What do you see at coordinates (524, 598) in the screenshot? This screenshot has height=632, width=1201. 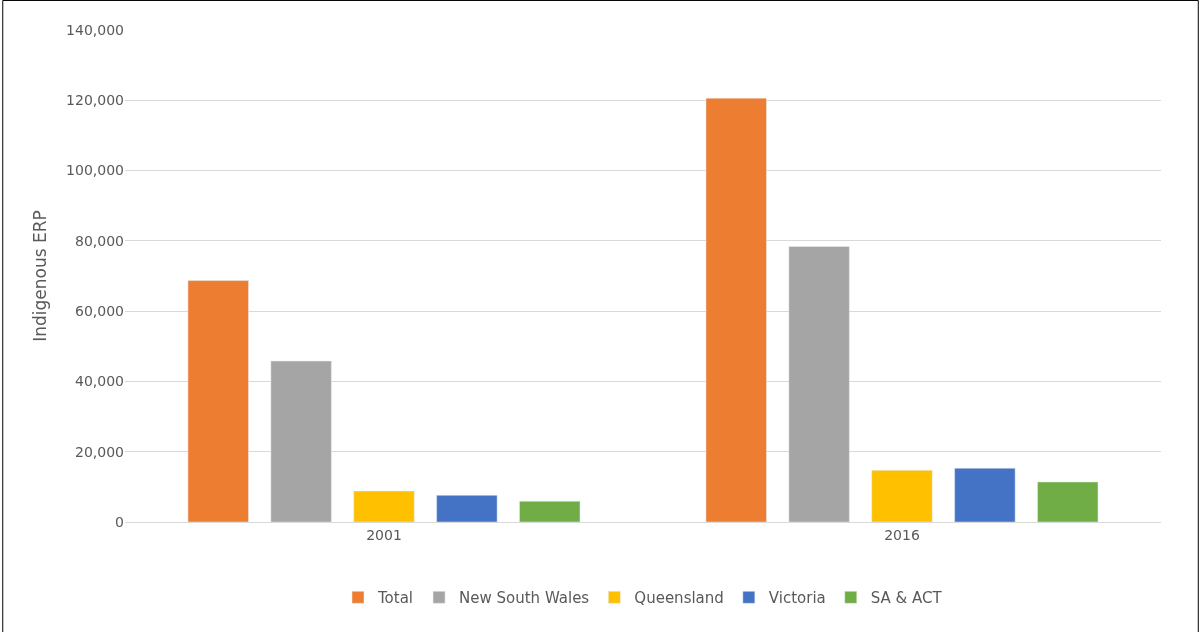 I see `legend-label: New South Wales` at bounding box center [524, 598].